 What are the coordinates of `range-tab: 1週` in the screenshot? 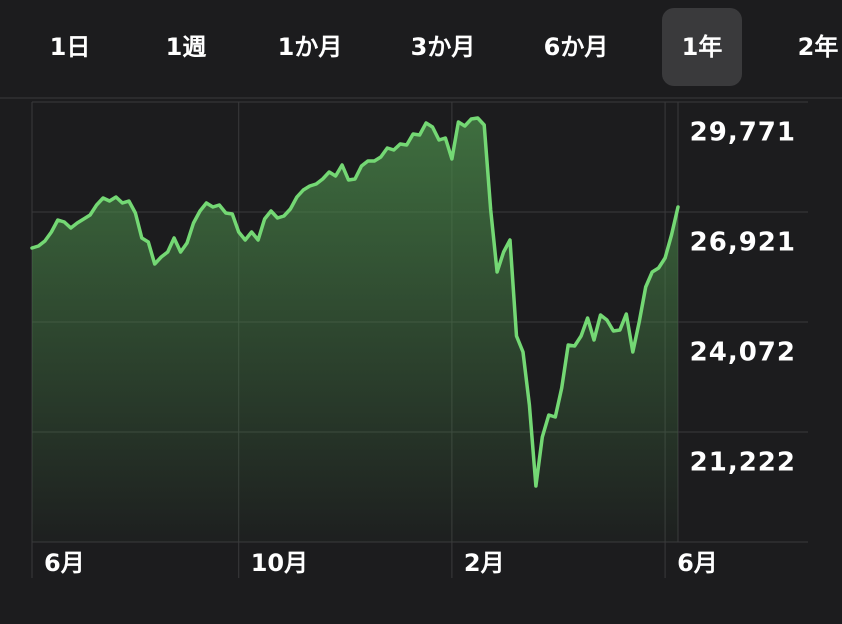 It's located at (186, 47).